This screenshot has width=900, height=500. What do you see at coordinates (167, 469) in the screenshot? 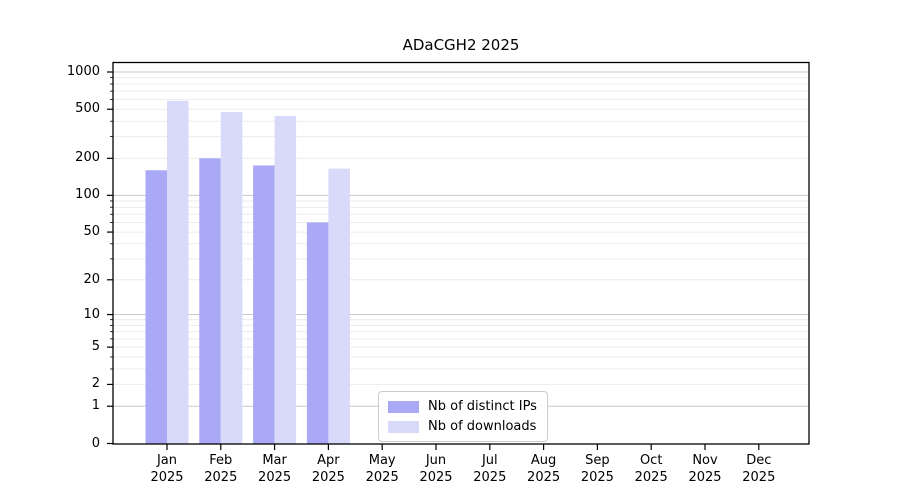
I see `x-tick-label: Jan 2025` at bounding box center [167, 469].